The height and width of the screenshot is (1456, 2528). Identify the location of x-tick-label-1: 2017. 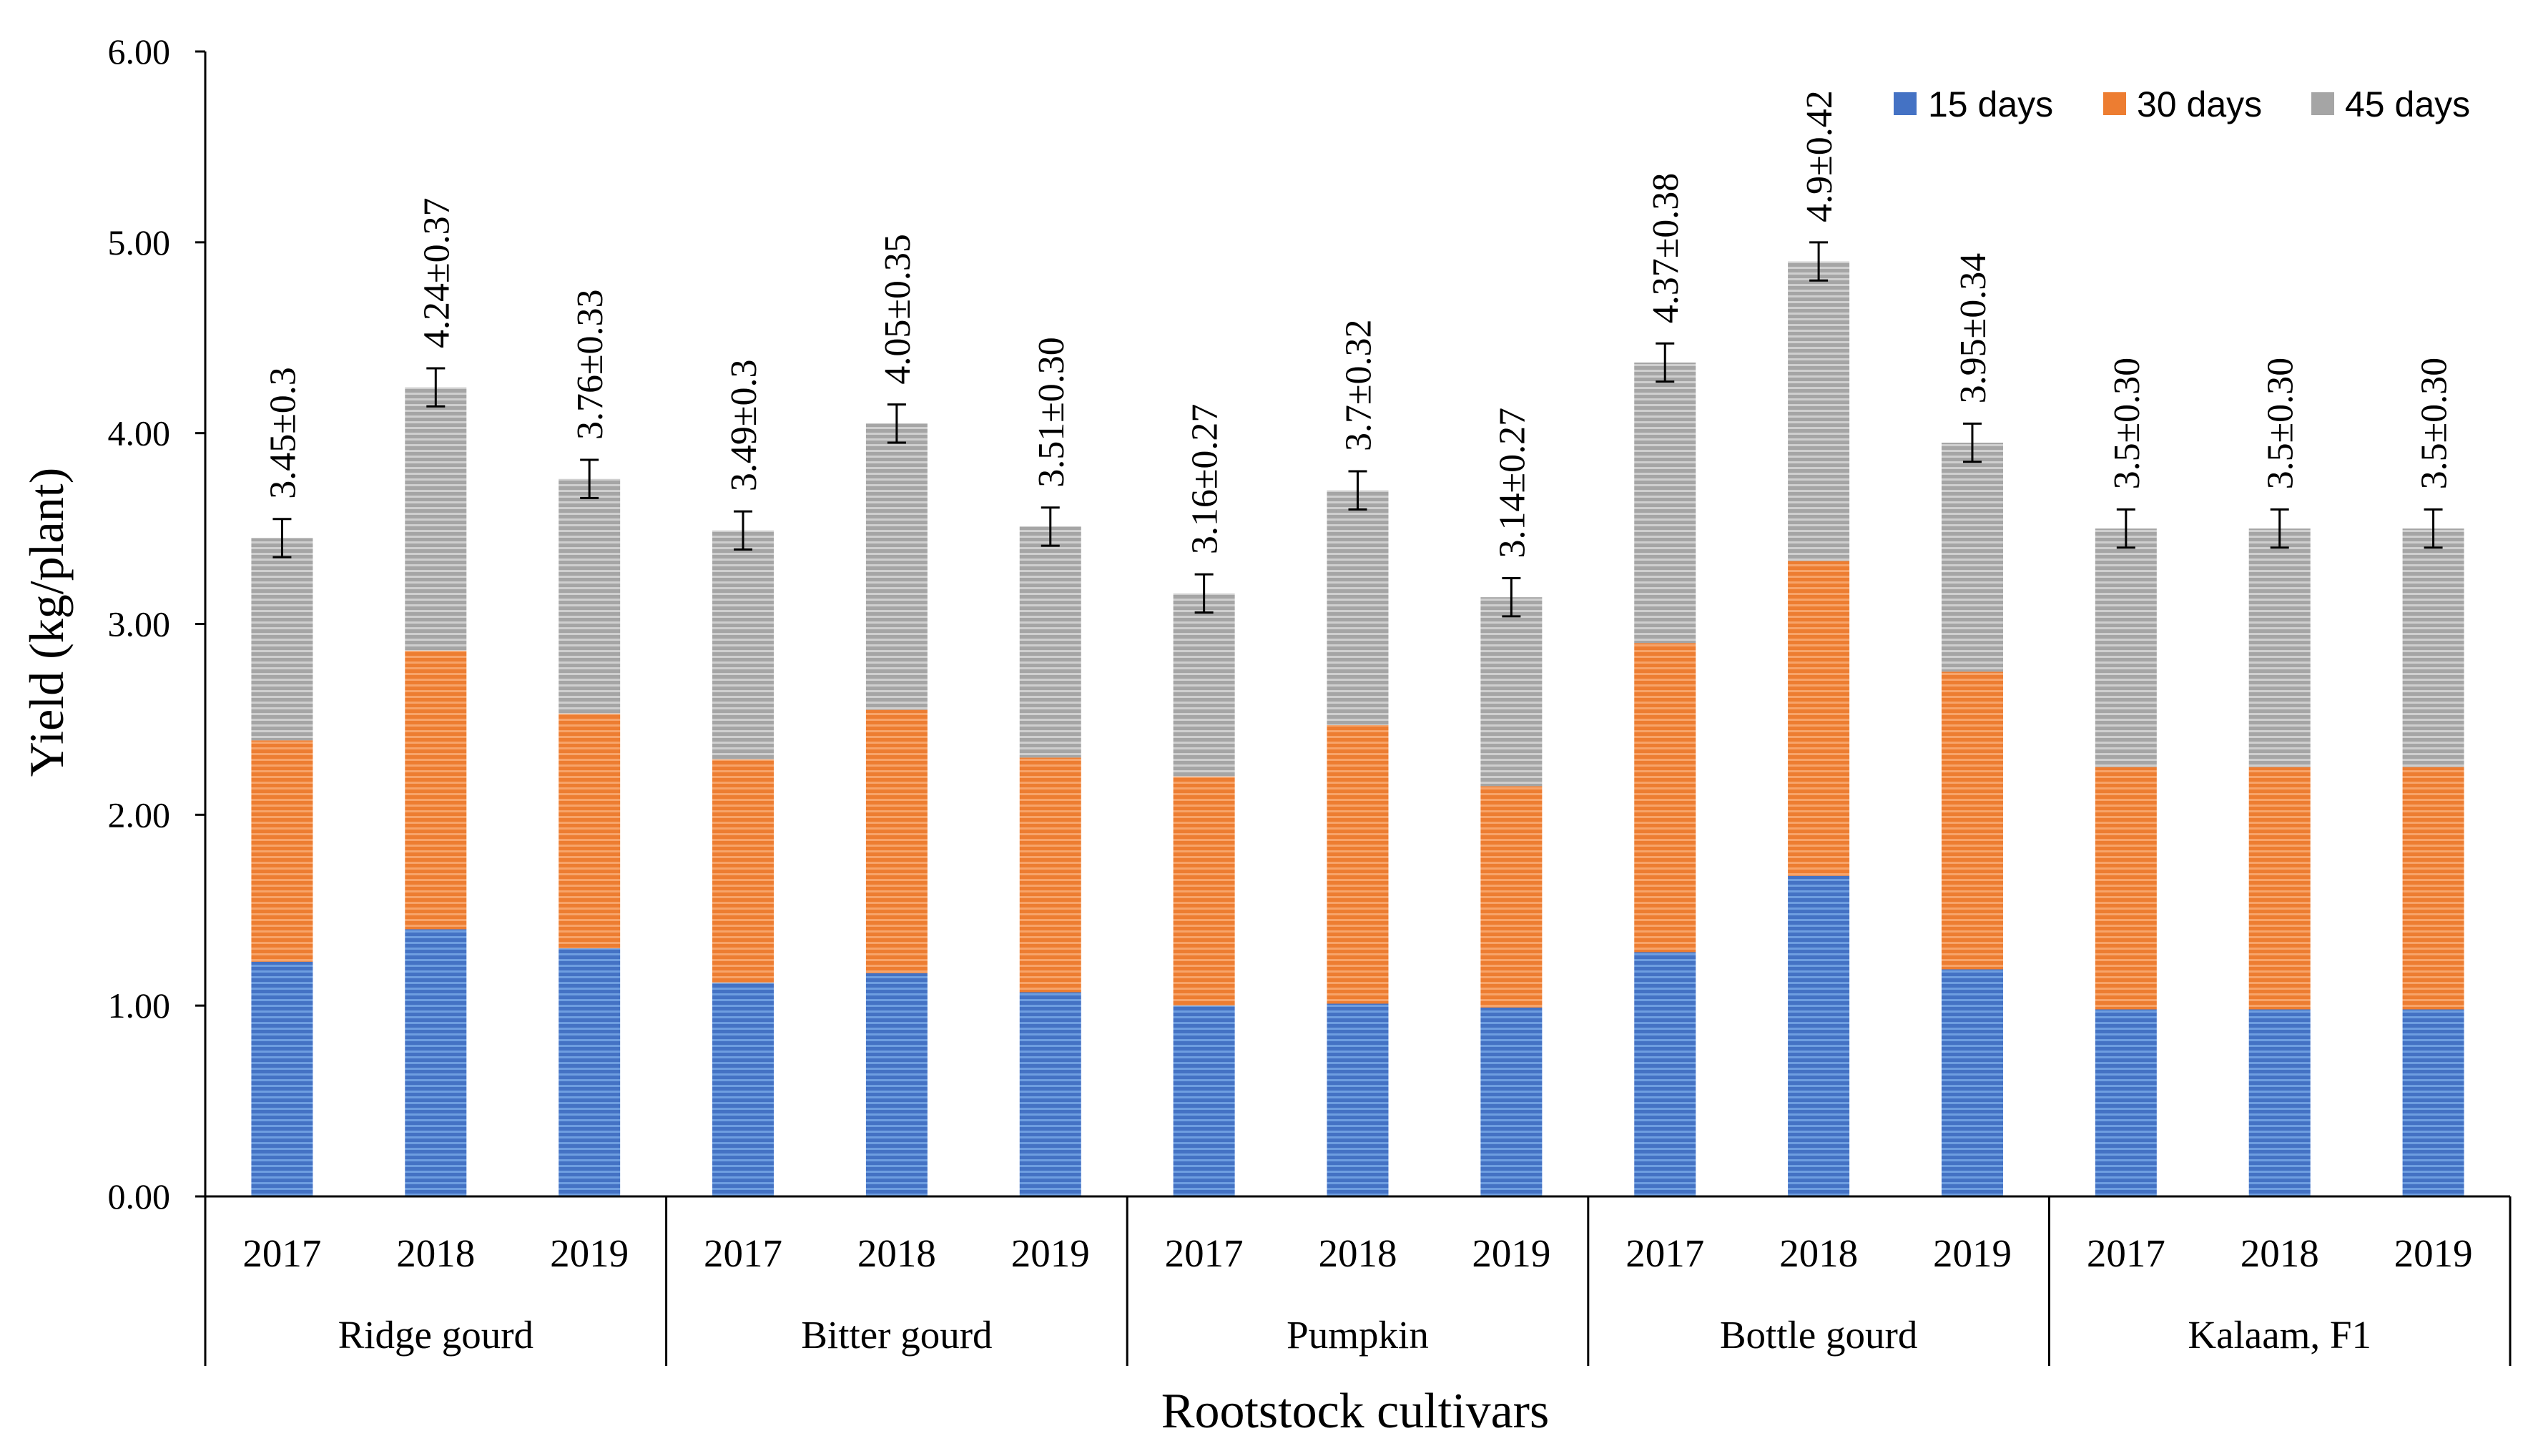
(281, 1253).